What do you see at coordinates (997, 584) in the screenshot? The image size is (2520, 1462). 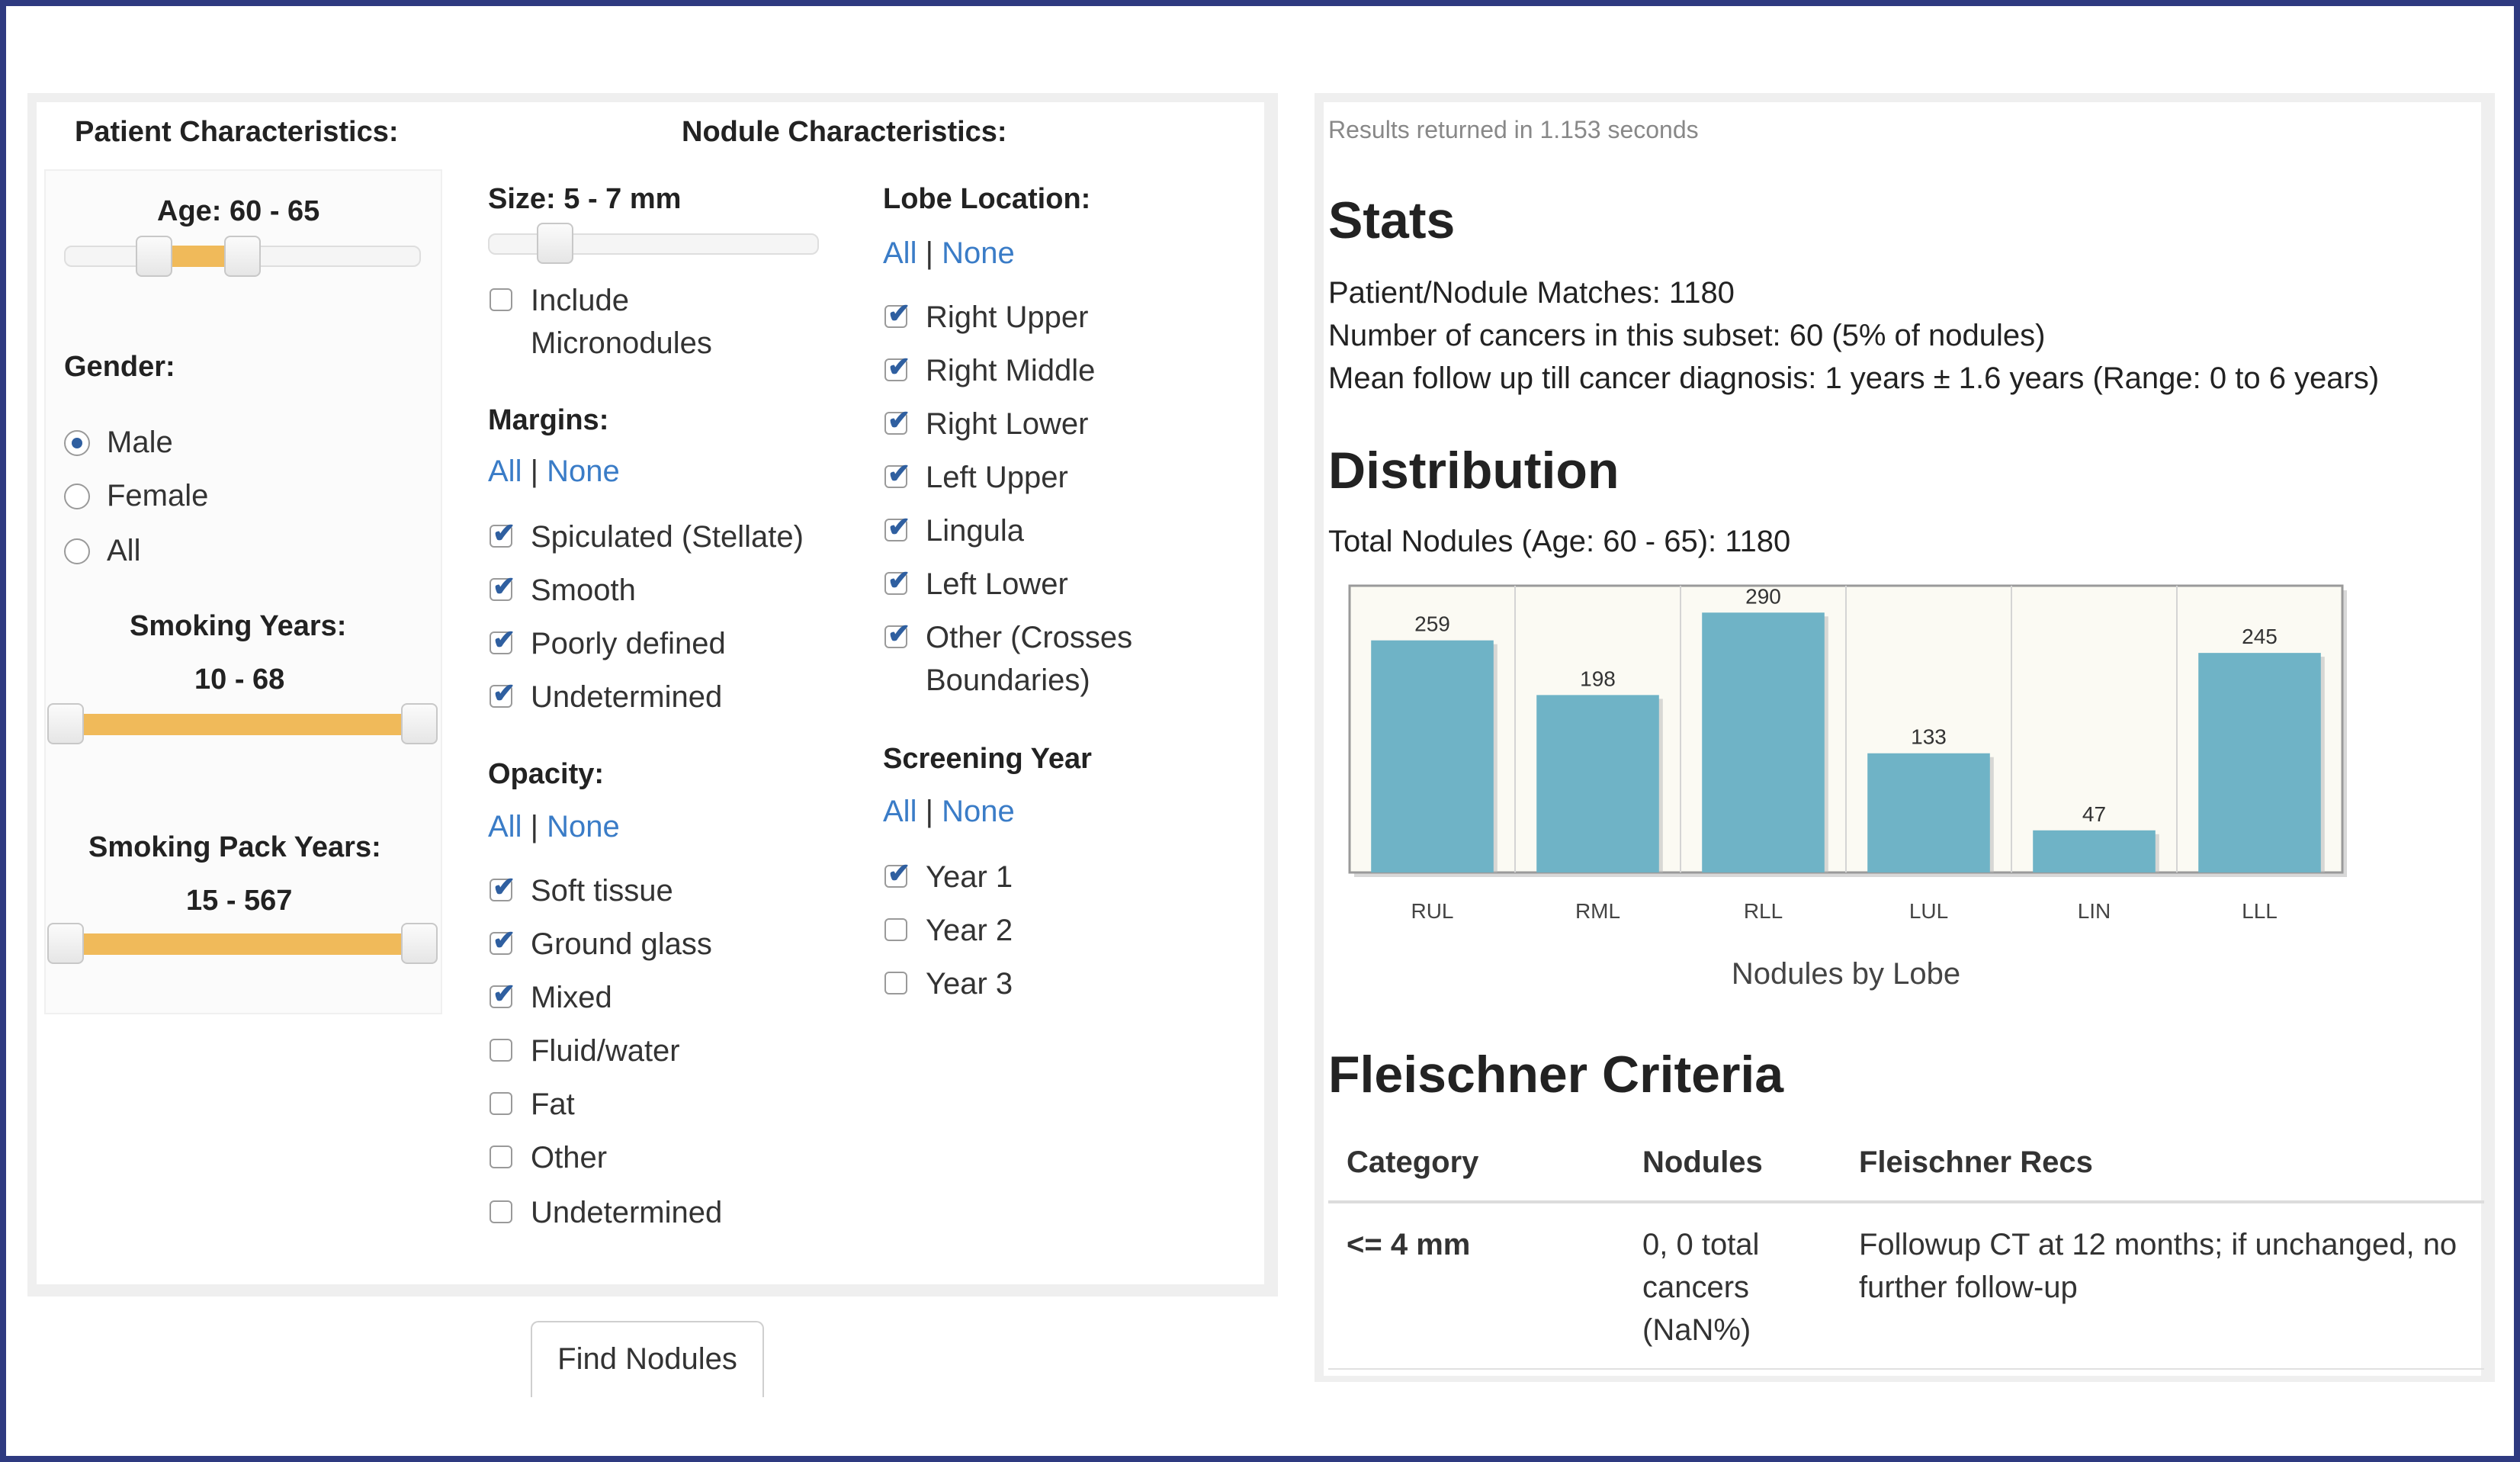 I see `lobe-left-lower-label: Left Lower` at bounding box center [997, 584].